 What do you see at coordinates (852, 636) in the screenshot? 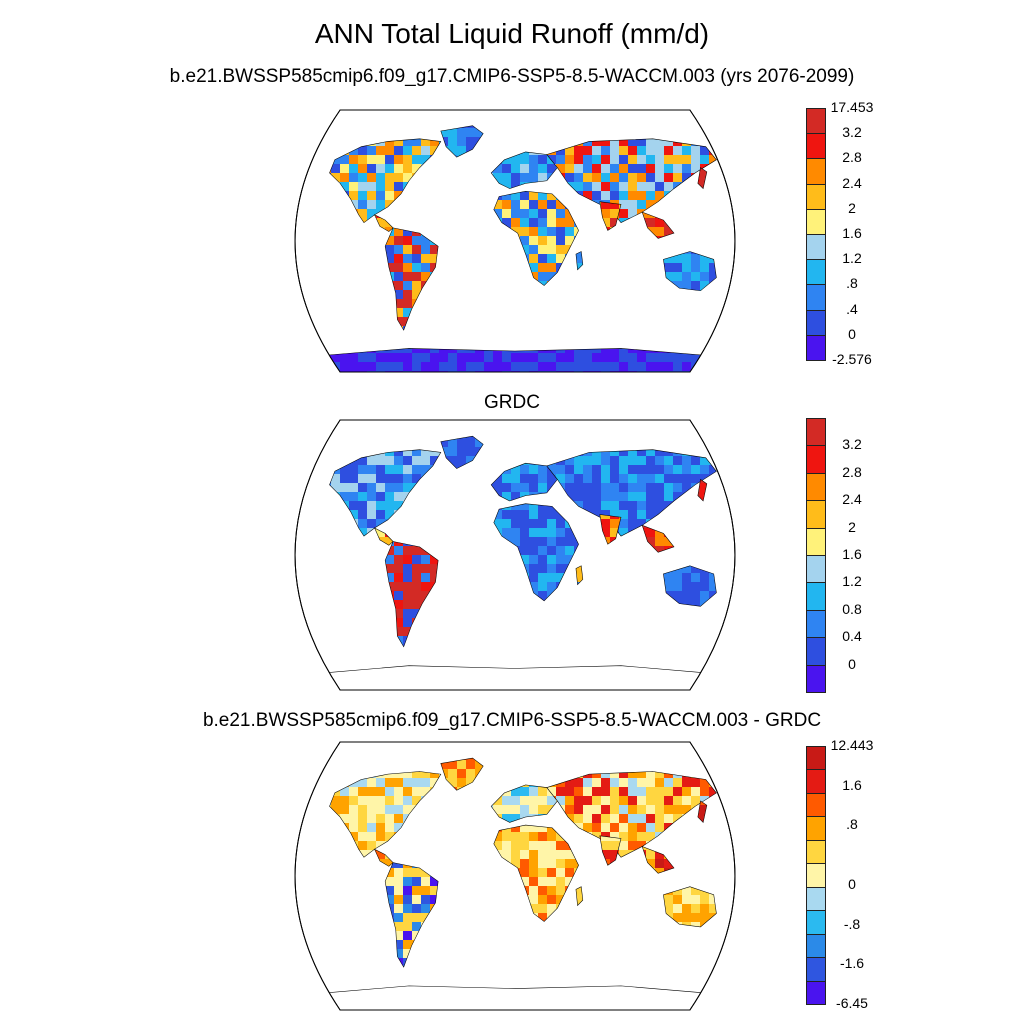
I see `colorbar-label: 0.4` at bounding box center [852, 636].